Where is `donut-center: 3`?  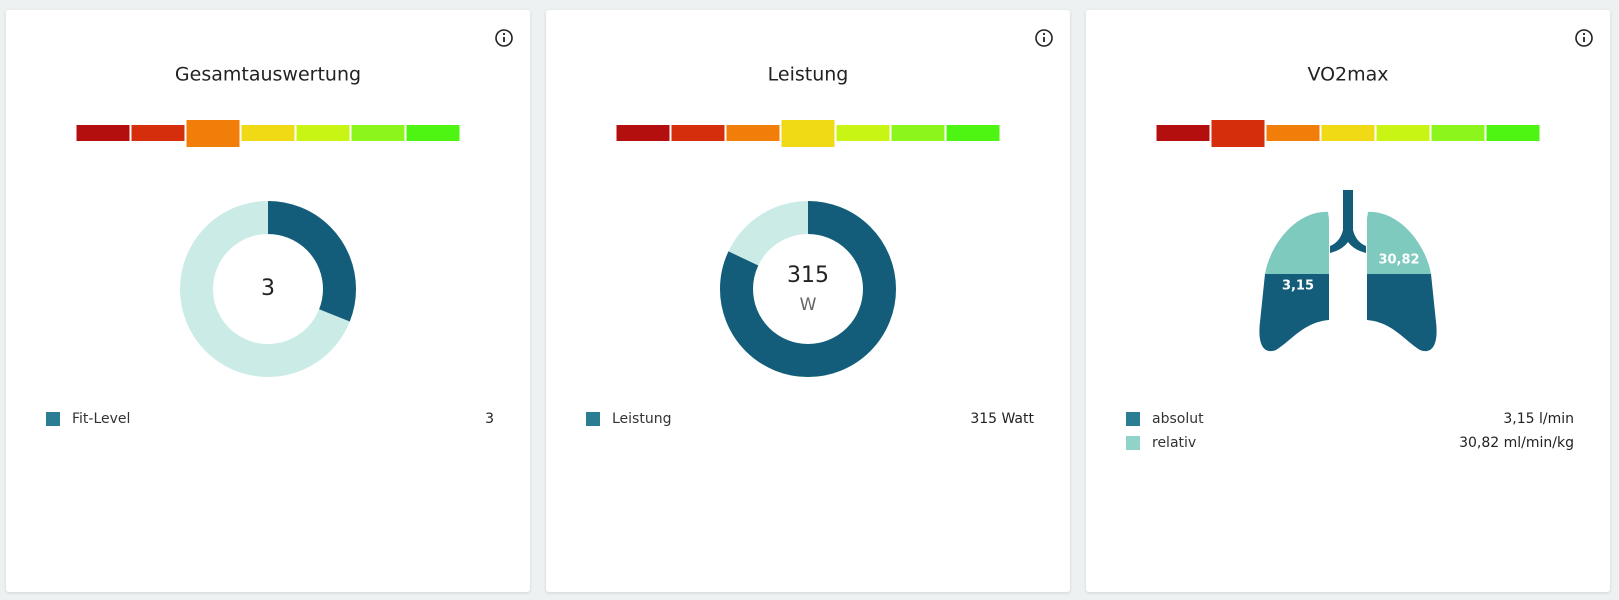
donut-center: 3 is located at coordinates (268, 288).